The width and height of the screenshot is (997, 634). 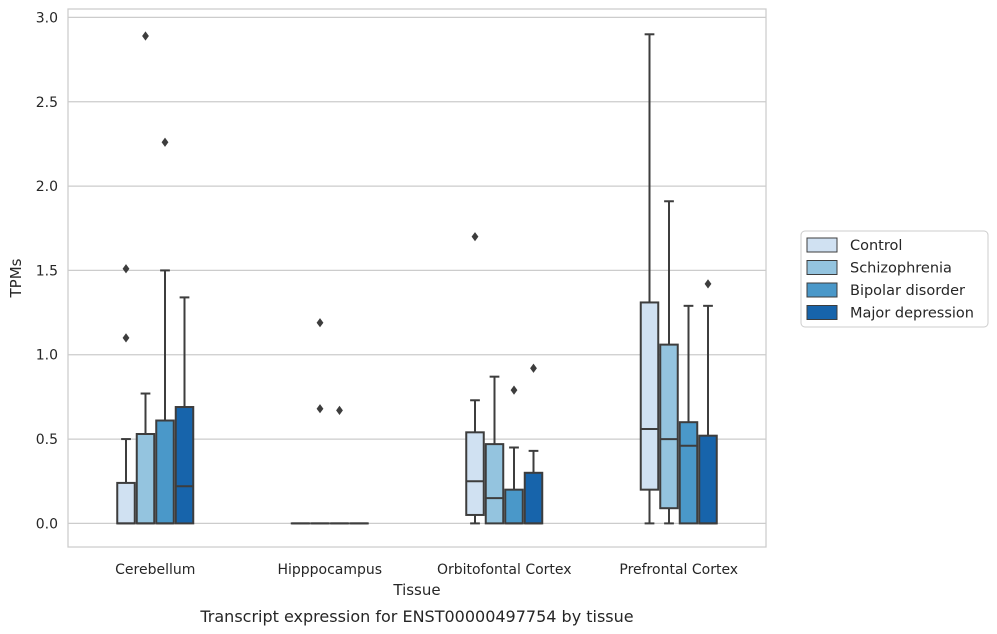 I want to click on box-schizophrenia-prefrontal-cortex, so click(x=669, y=362).